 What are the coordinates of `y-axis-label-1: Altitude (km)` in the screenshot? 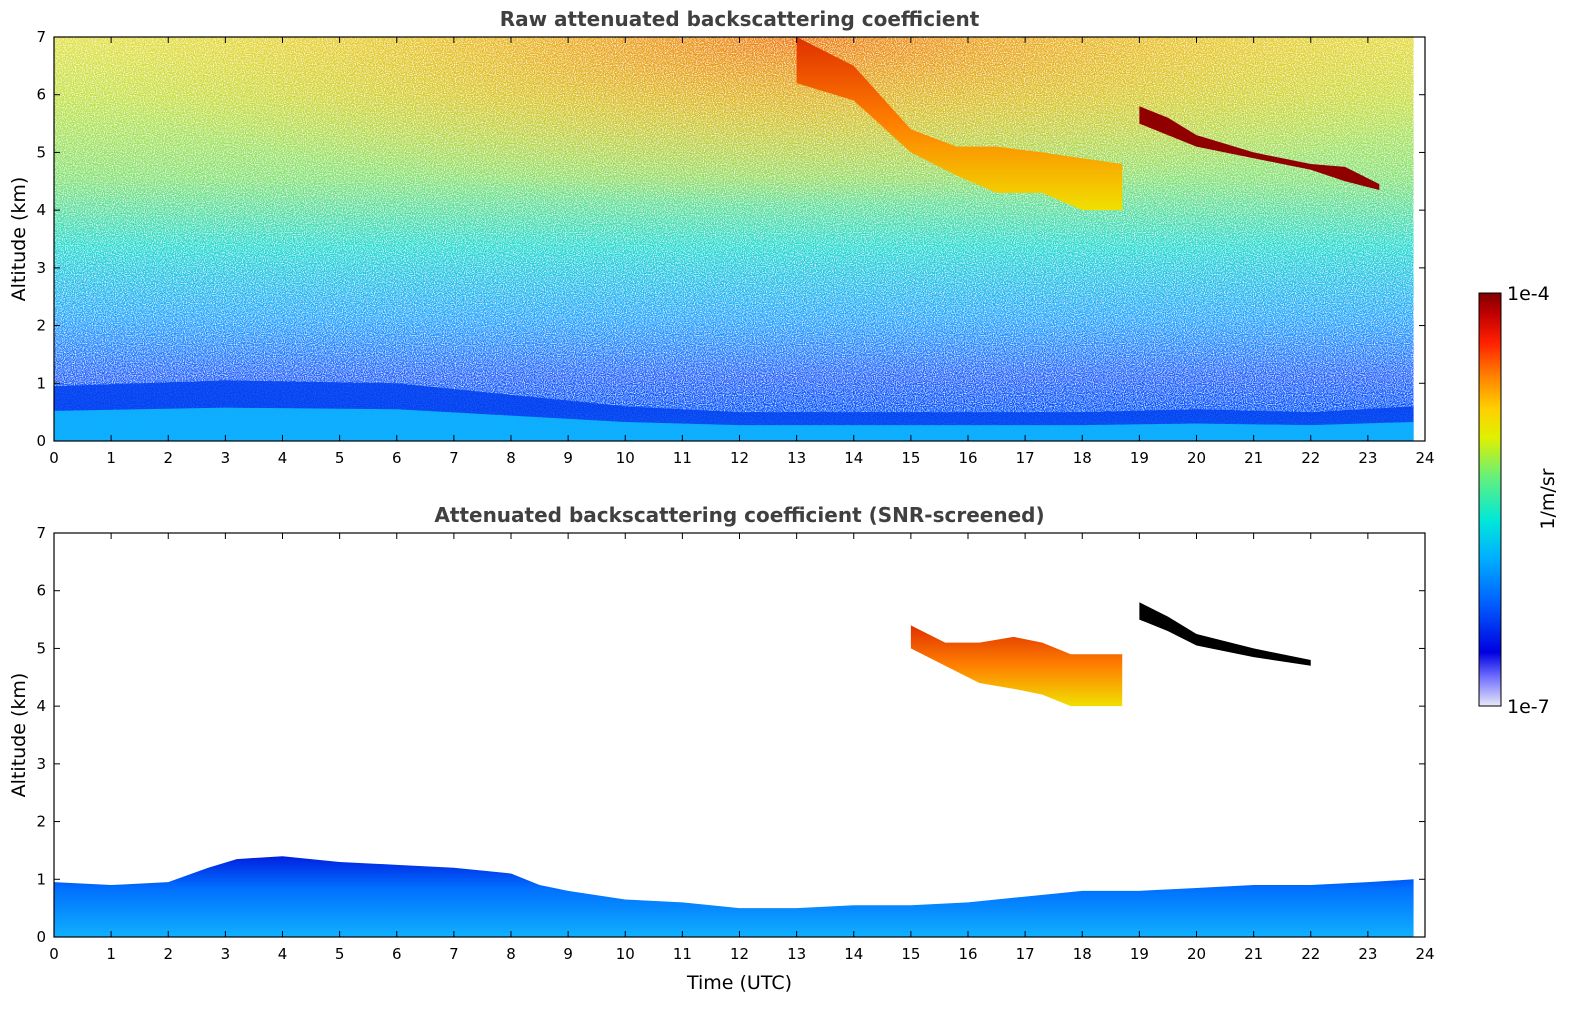 It's located at (19, 239).